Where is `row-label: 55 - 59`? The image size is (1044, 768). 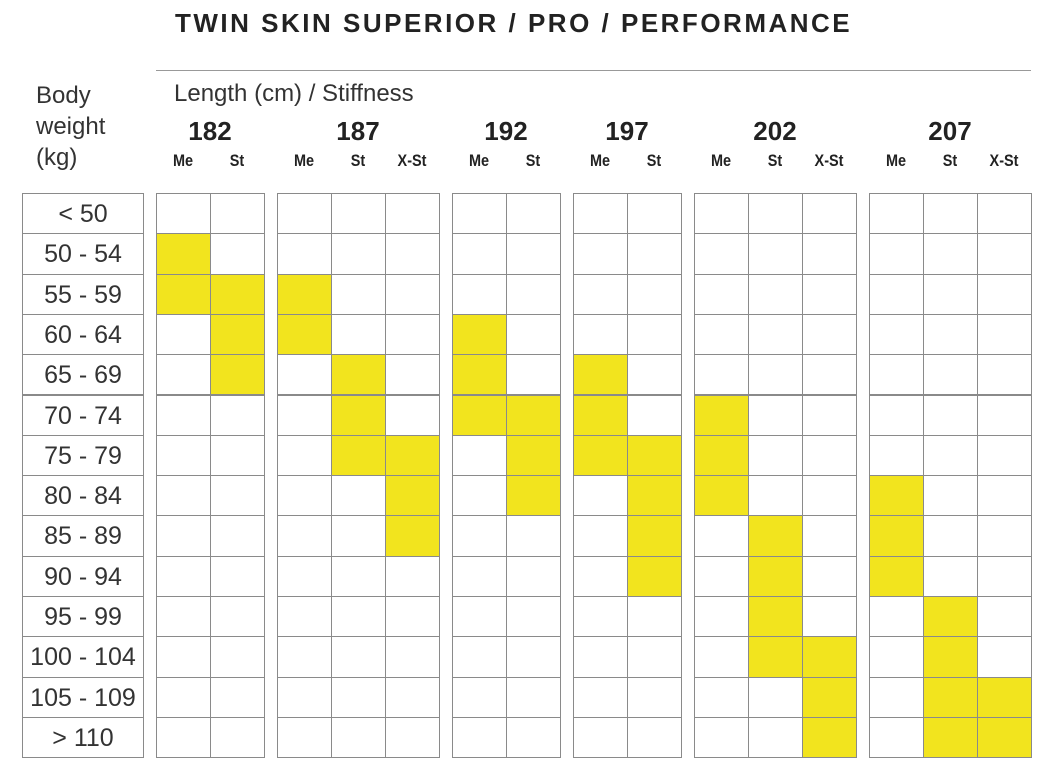 row-label: 55 - 59 is located at coordinates (83, 294).